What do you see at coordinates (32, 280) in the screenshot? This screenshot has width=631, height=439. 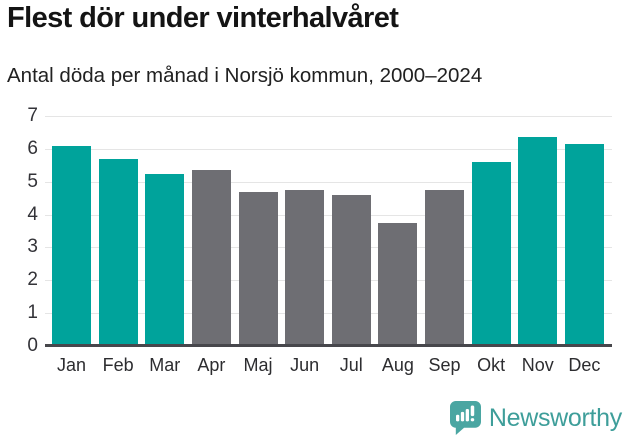 I see `y-tick-label: 2` at bounding box center [32, 280].